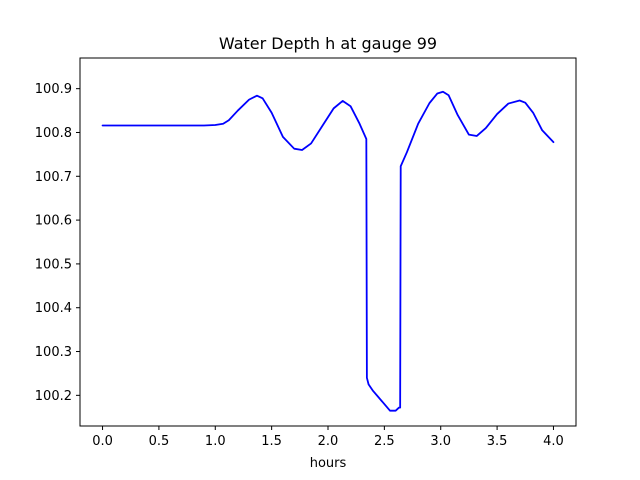 The height and width of the screenshot is (480, 640). What do you see at coordinates (497, 441) in the screenshot?
I see `x-tick-label: 3.5` at bounding box center [497, 441].